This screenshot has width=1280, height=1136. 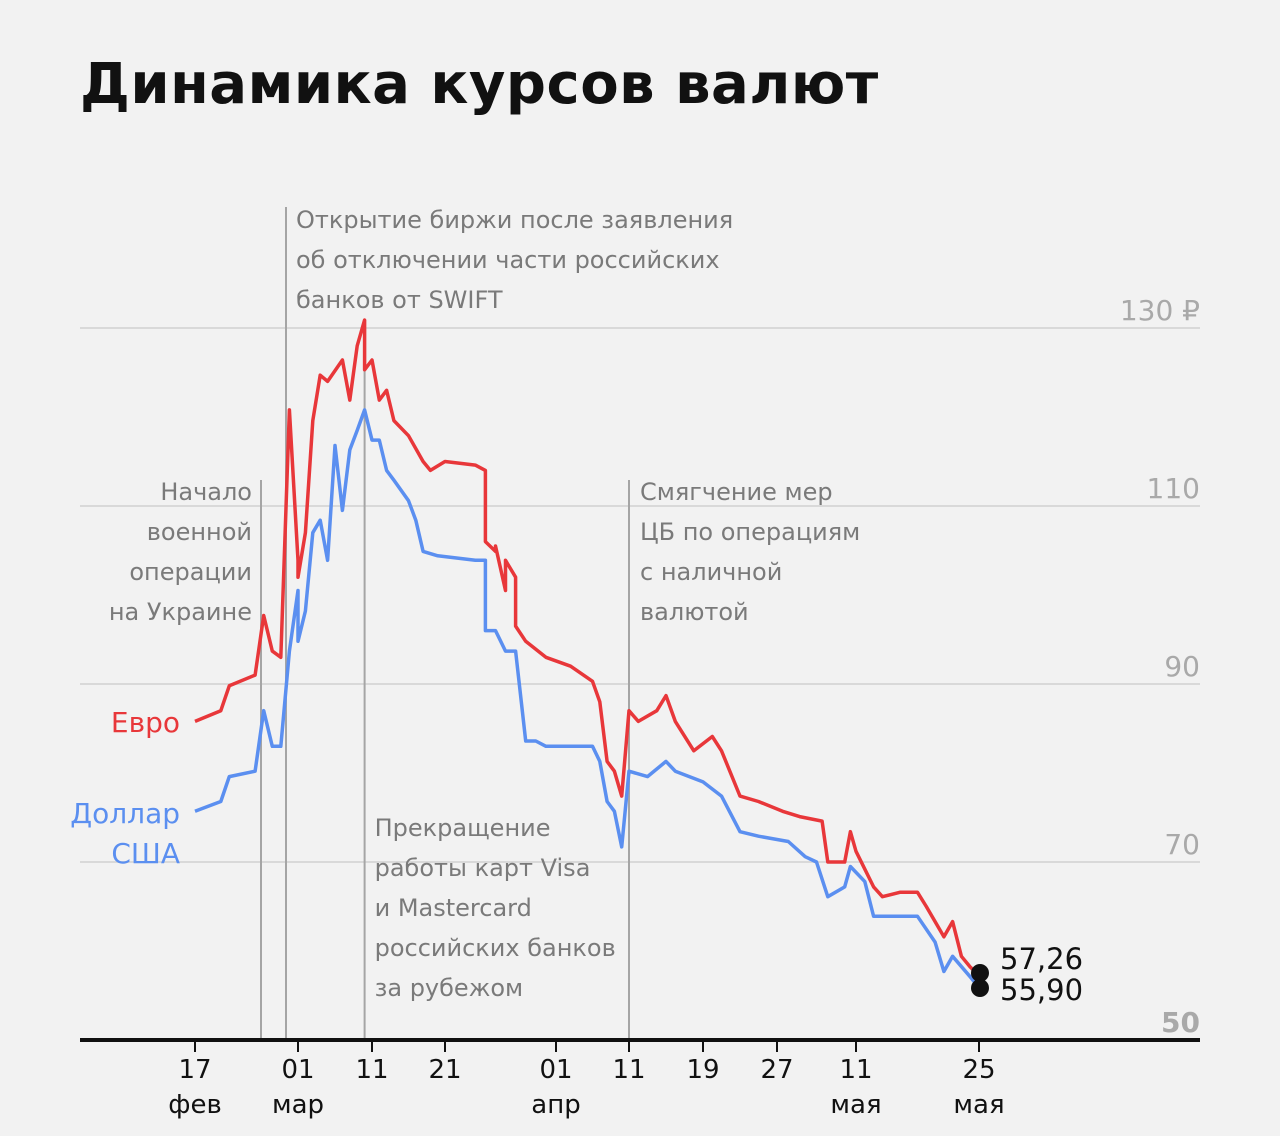 What do you see at coordinates (1182, 844) in the screenshot?
I see `y-tick-label: 70` at bounding box center [1182, 844].